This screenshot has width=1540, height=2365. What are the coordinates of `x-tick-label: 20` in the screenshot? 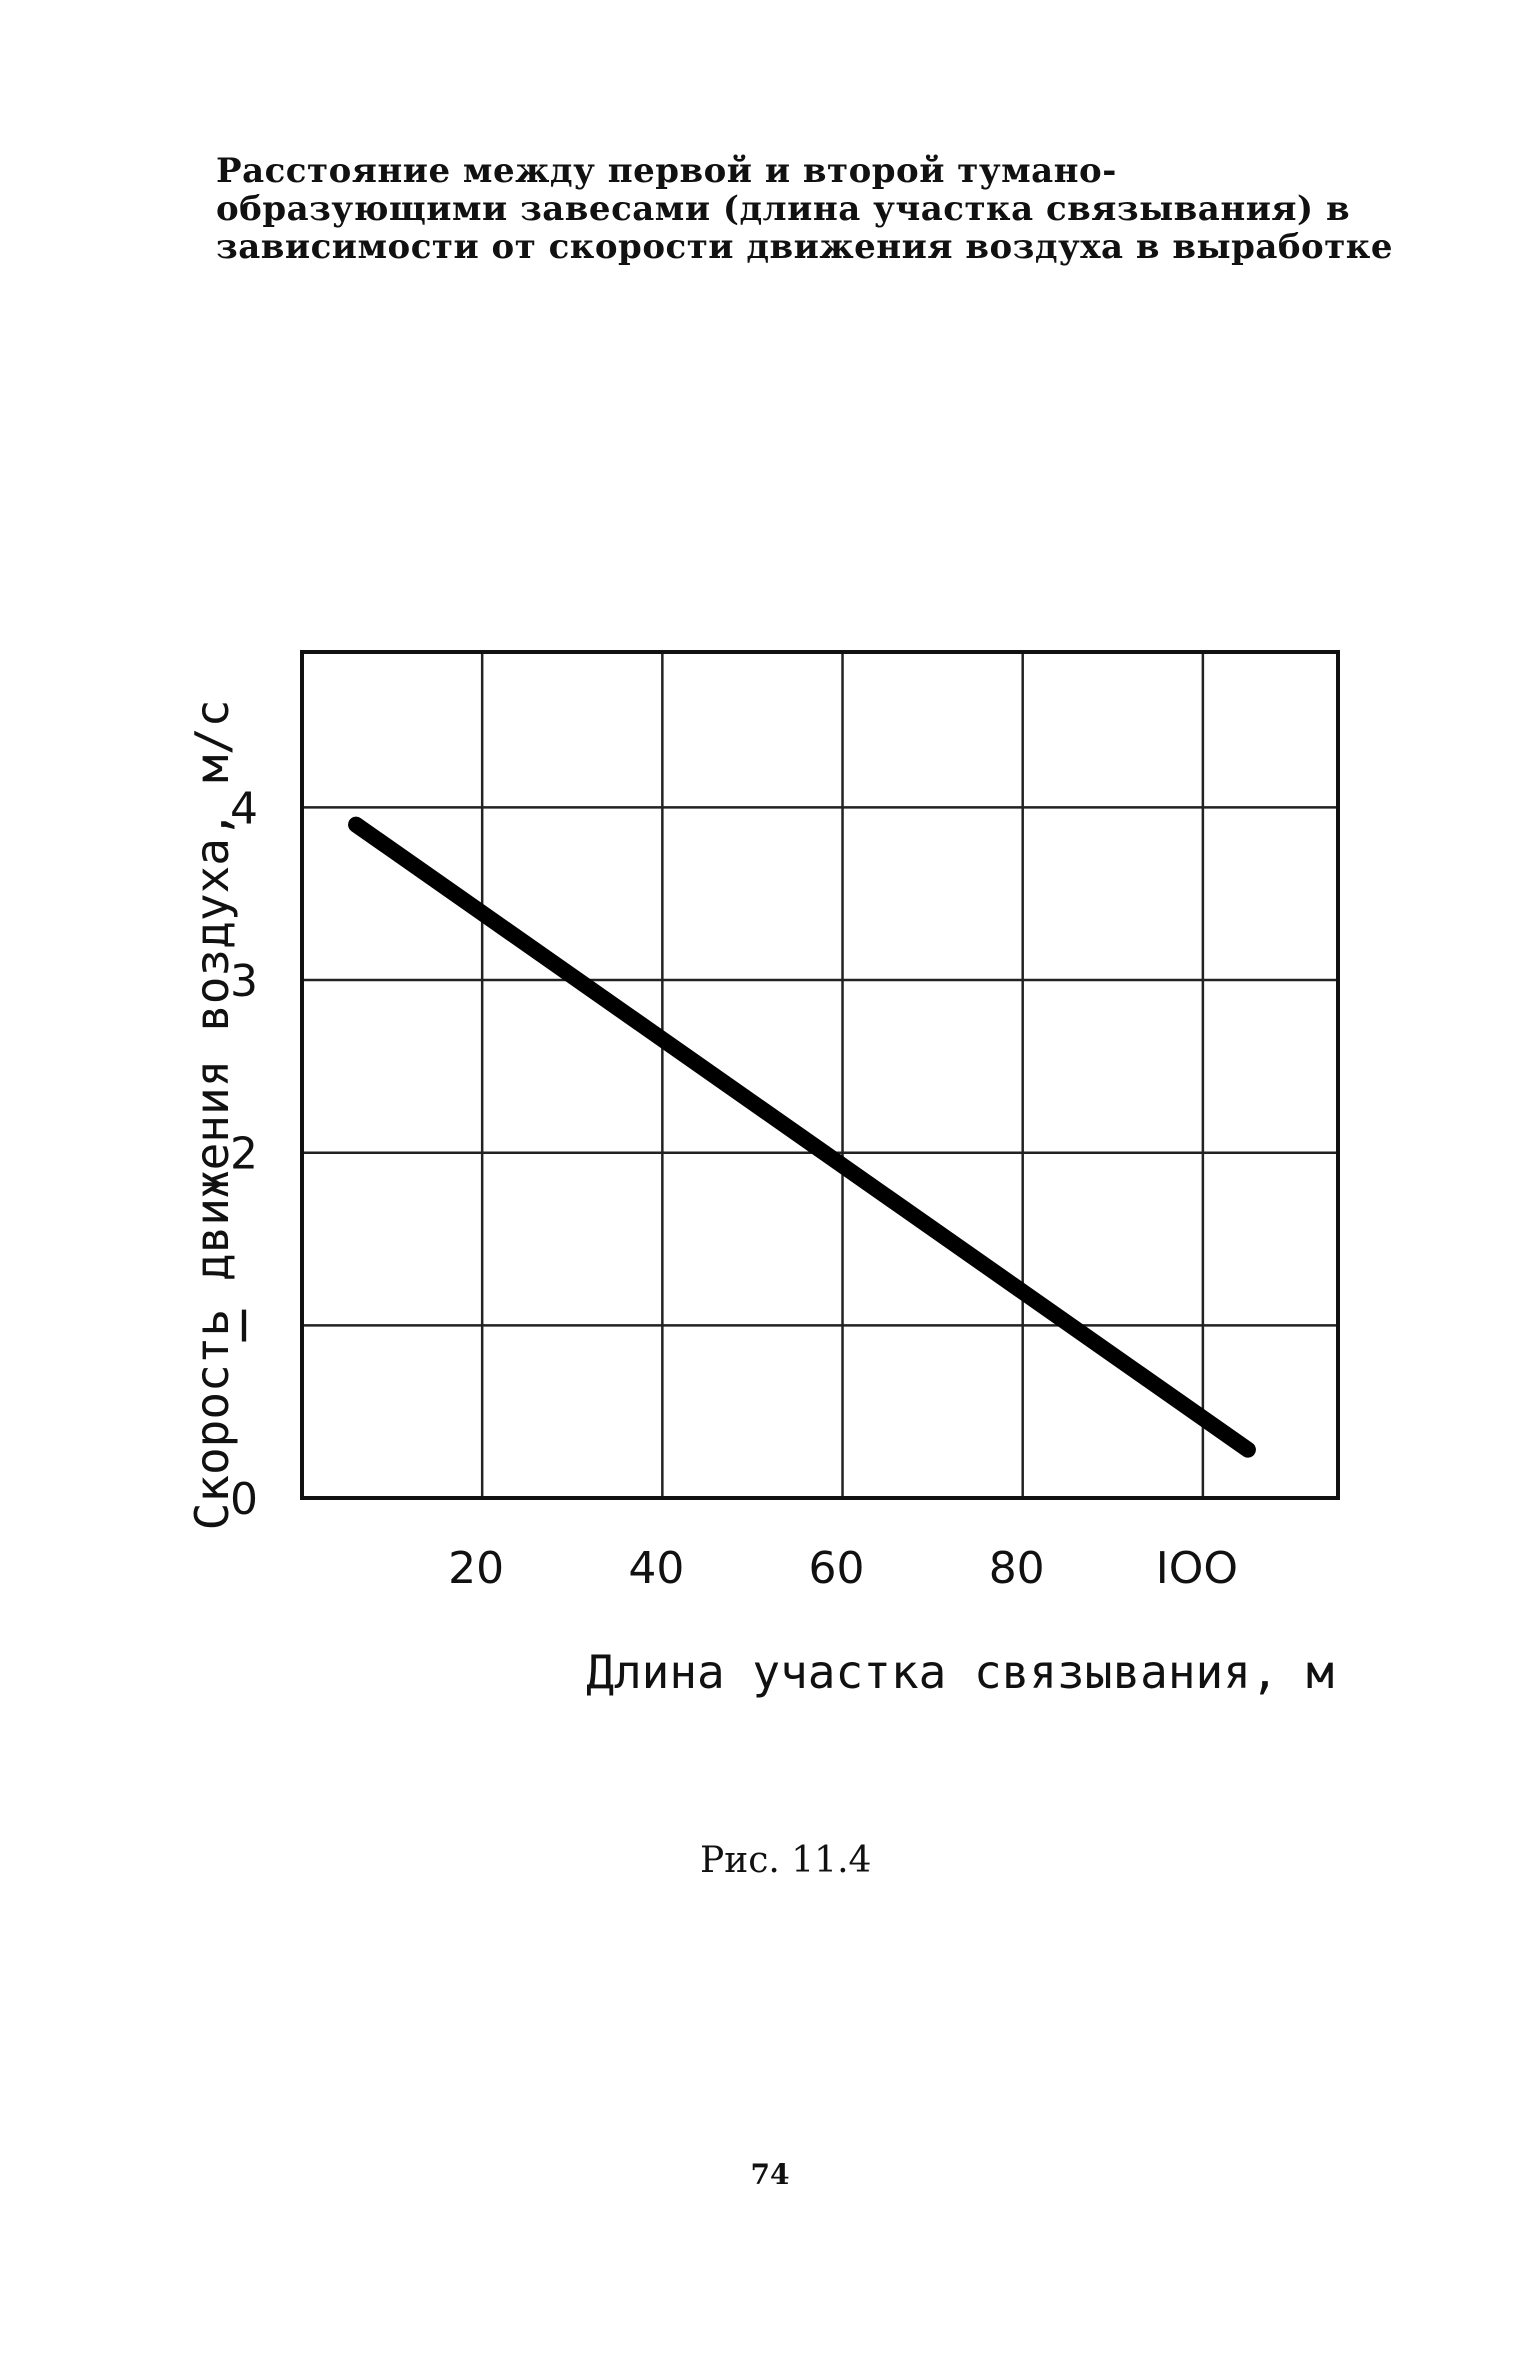 It's located at (476, 1568).